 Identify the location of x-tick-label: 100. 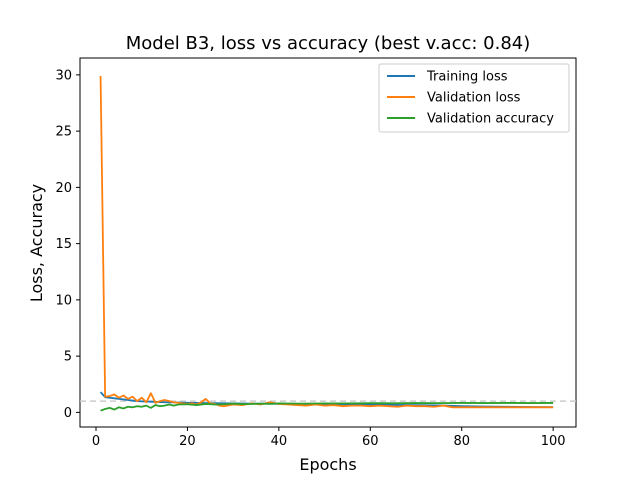
(553, 441).